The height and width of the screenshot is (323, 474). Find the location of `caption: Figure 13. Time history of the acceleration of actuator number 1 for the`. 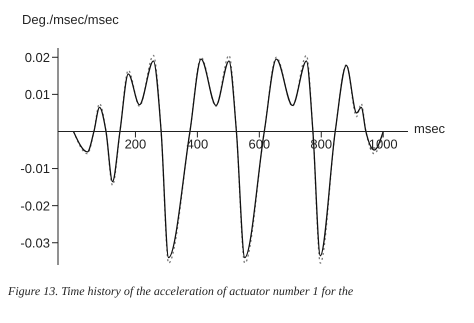

caption: Figure 13. Time history of the acceleration of actuator number 1 for the is located at coordinates (181, 291).